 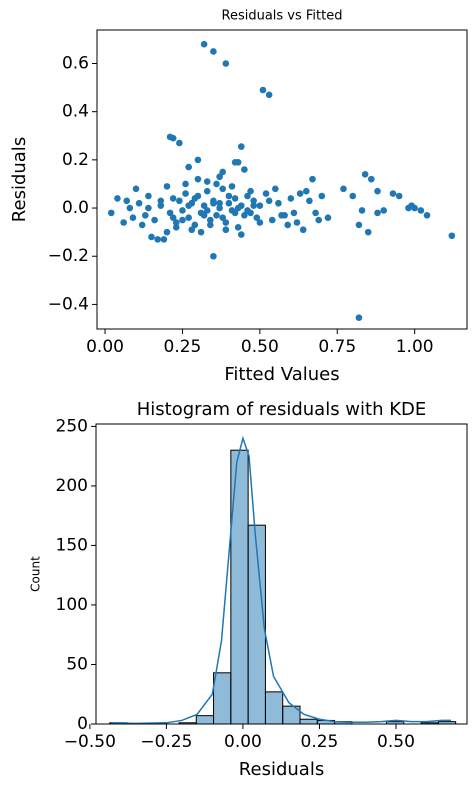 What do you see at coordinates (337, 347) in the screenshot?
I see `x-tick-label: 0.75` at bounding box center [337, 347].